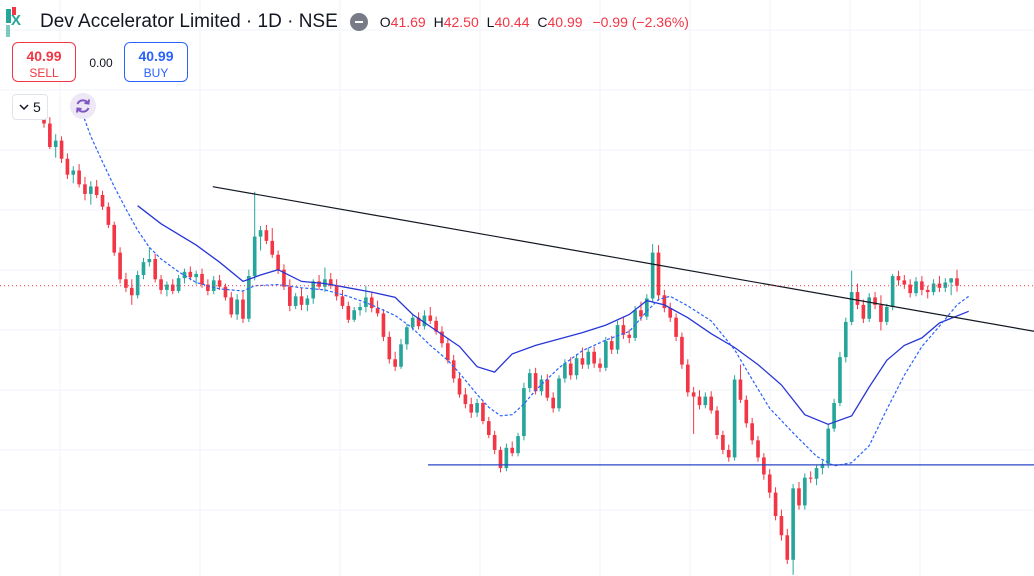 This screenshot has height=576, width=1034. What do you see at coordinates (37, 107) in the screenshot?
I see `interval-value: 5` at bounding box center [37, 107].